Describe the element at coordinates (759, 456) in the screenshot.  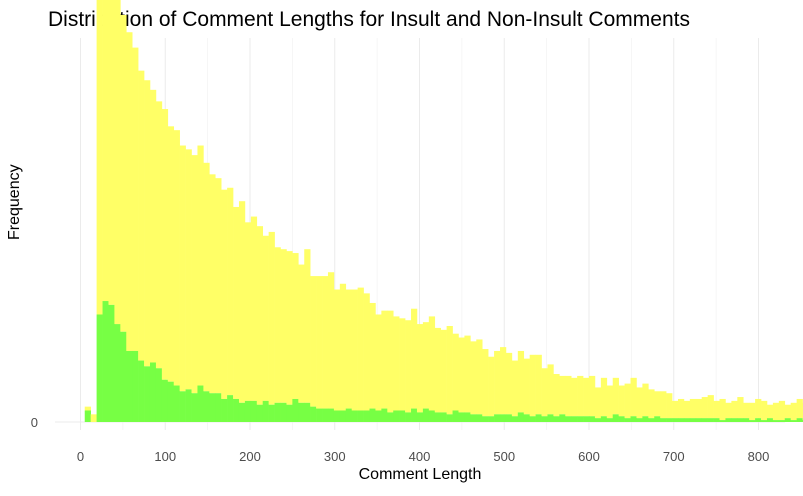
I see `x-tick-label: 800` at that location.